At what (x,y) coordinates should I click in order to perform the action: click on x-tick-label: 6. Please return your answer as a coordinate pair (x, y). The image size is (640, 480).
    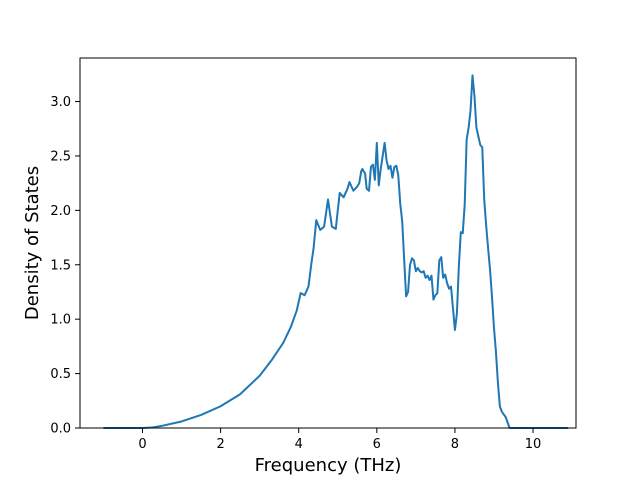
    Looking at the image, I should click on (377, 444).